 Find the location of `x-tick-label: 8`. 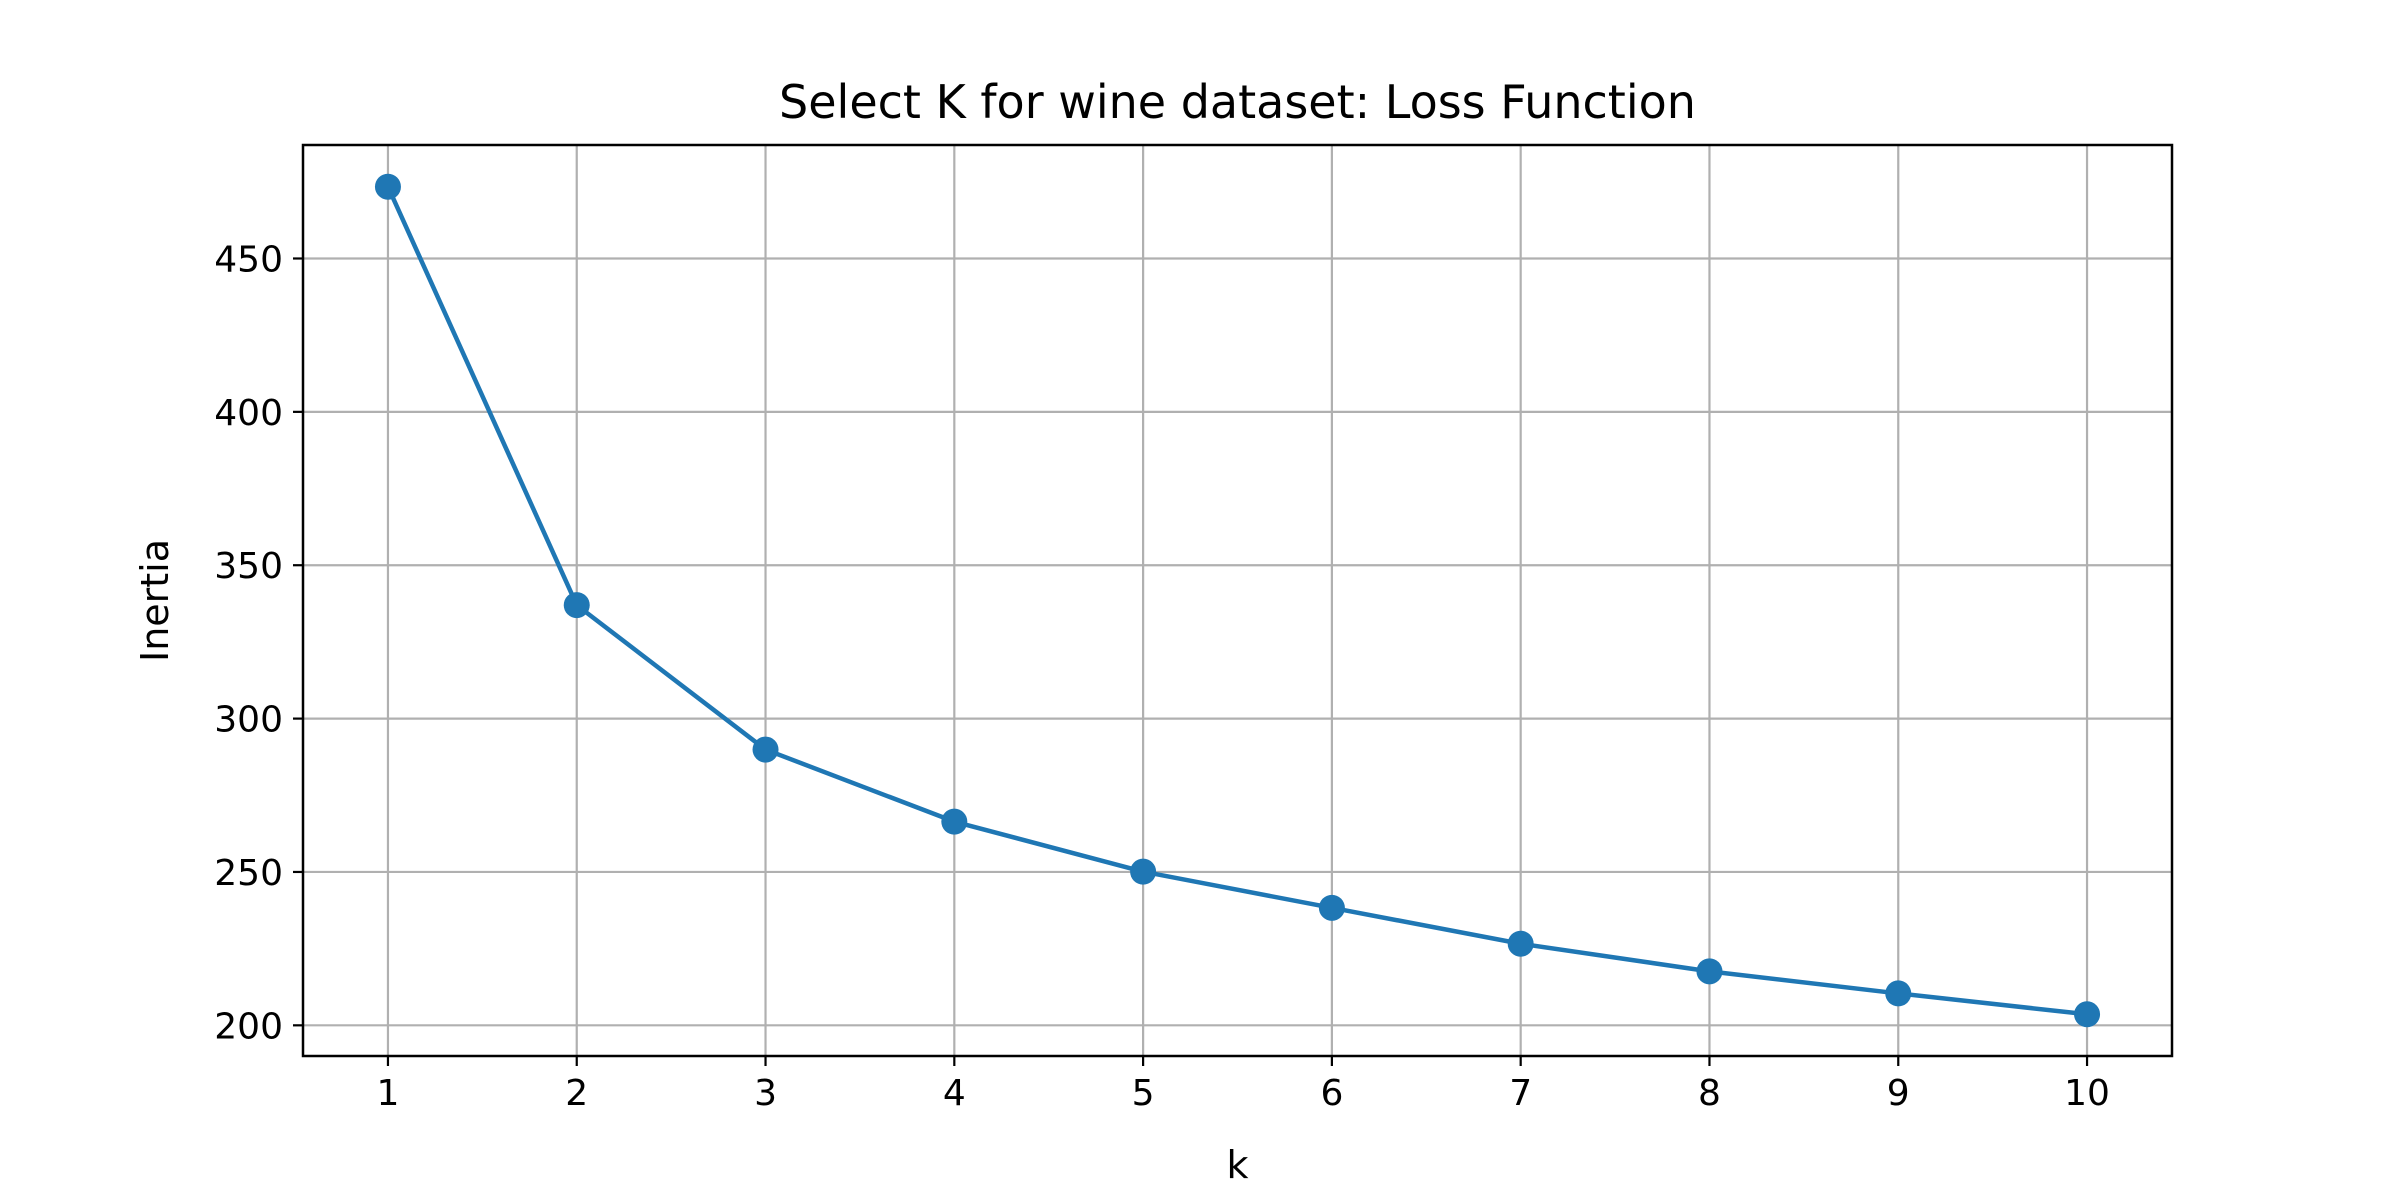

x-tick-label: 8 is located at coordinates (1709, 1093).